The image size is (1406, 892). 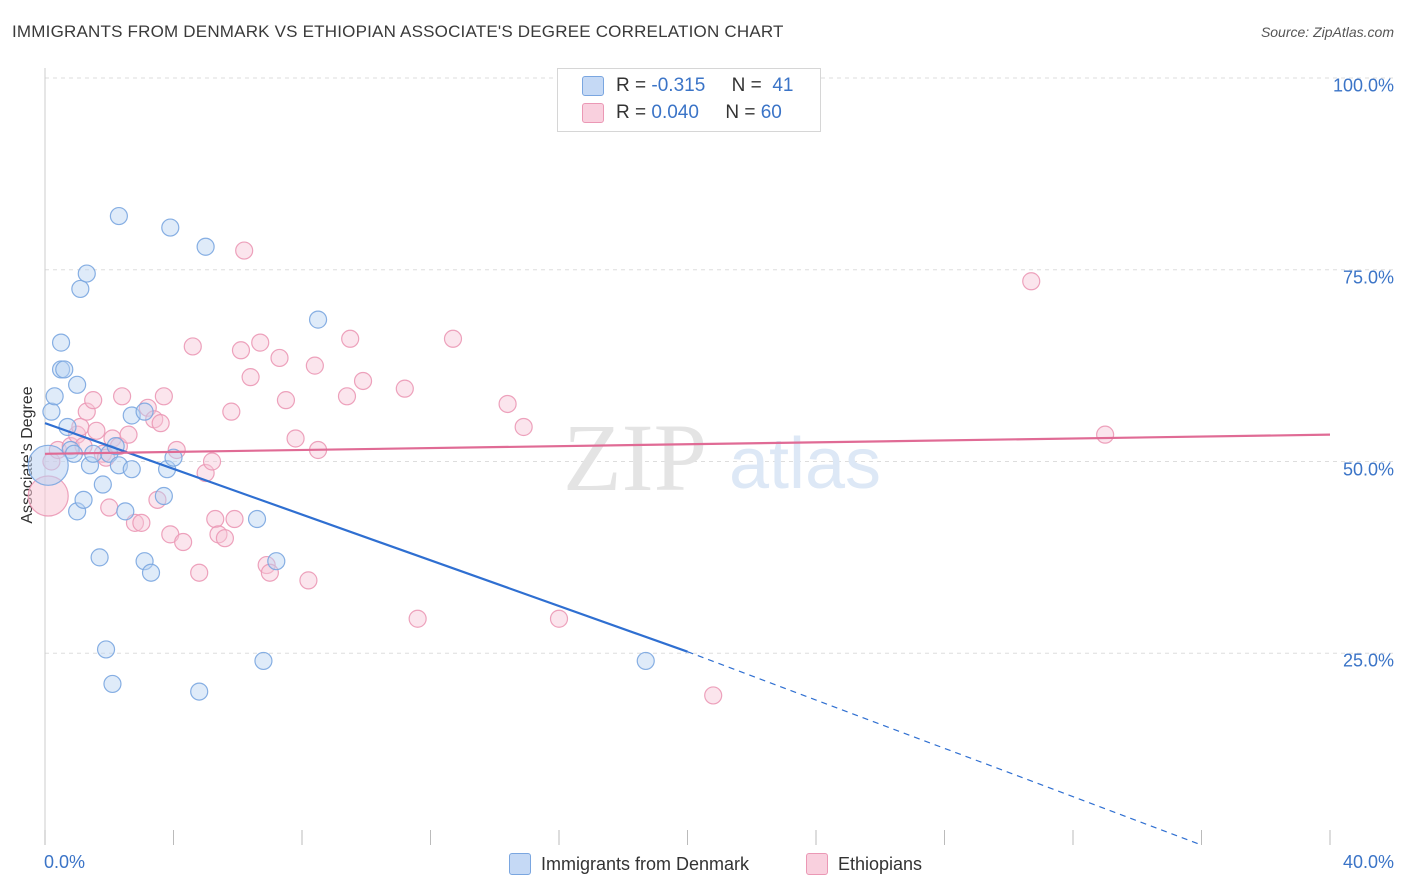 I want to click on bottom-legend-swatch-blue, so click(x=520, y=864).